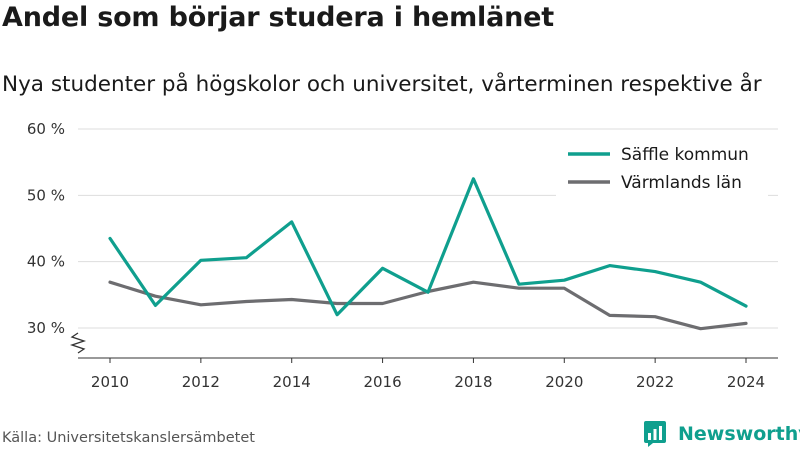 The image size is (800, 450). What do you see at coordinates (46, 328) in the screenshot?
I see `y-tick-label: 30 %` at bounding box center [46, 328].